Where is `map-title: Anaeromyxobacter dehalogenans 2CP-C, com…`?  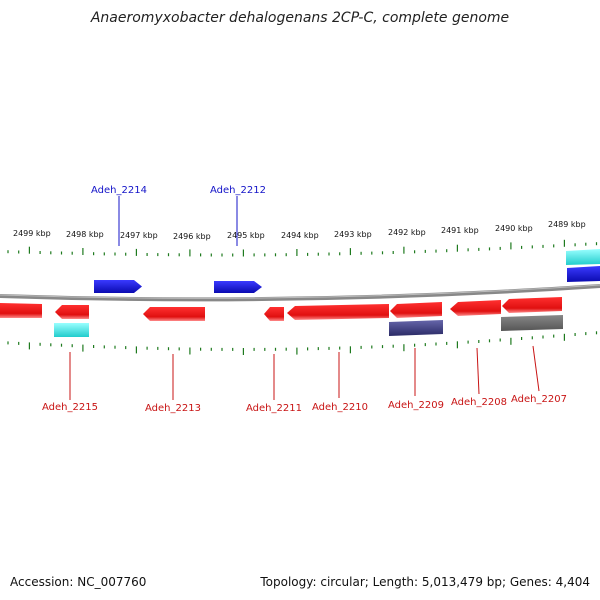
map-title: Anaeromyxobacter dehalogenans 2CP-C, com… is located at coordinates (300, 18).